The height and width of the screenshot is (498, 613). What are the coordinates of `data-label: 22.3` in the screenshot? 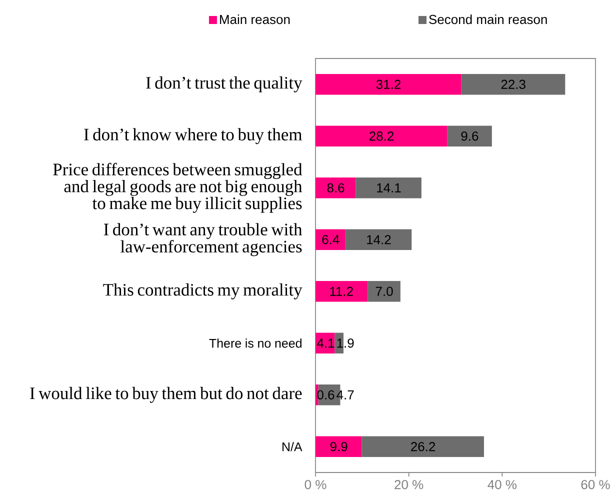 It's located at (513, 84).